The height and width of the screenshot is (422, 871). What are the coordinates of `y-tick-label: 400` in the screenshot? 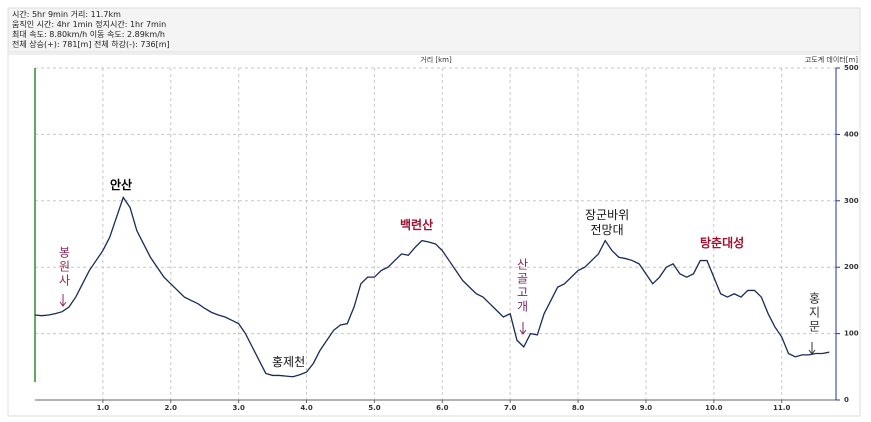 It's located at (851, 134).